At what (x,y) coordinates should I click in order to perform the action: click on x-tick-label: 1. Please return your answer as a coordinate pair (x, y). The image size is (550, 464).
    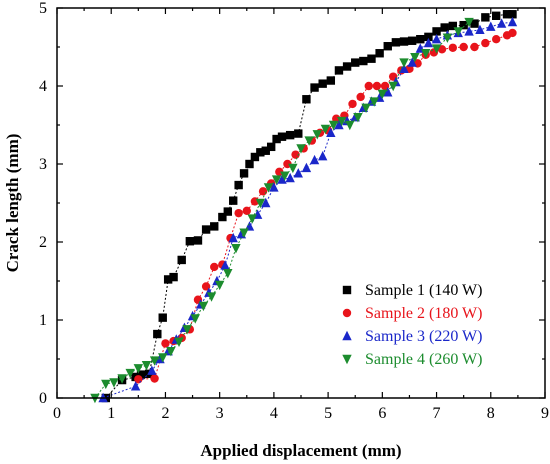
    Looking at the image, I should click on (111, 413).